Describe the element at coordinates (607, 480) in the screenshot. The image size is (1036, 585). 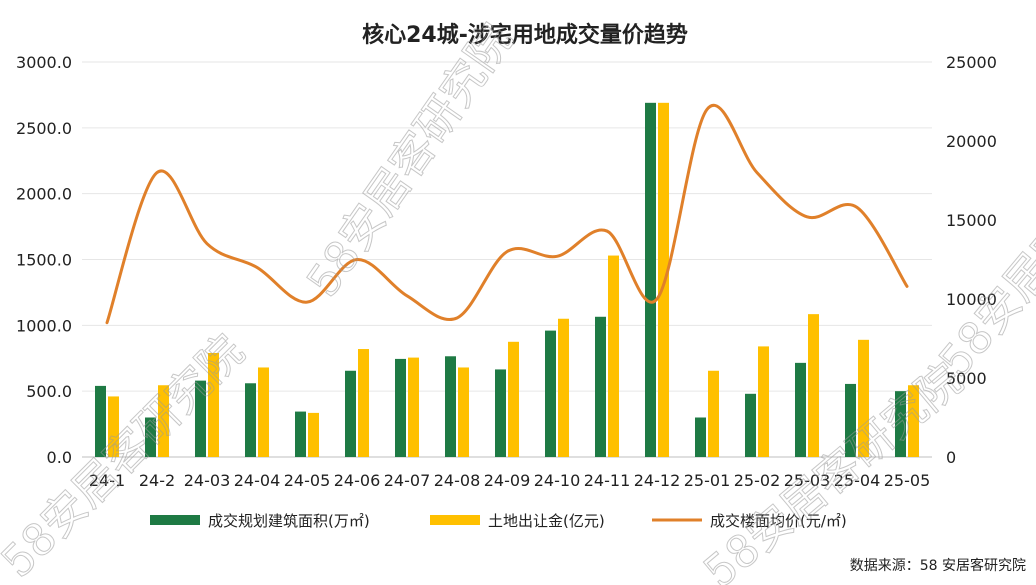
I see `x-axis-tick-label: 24-11` at that location.